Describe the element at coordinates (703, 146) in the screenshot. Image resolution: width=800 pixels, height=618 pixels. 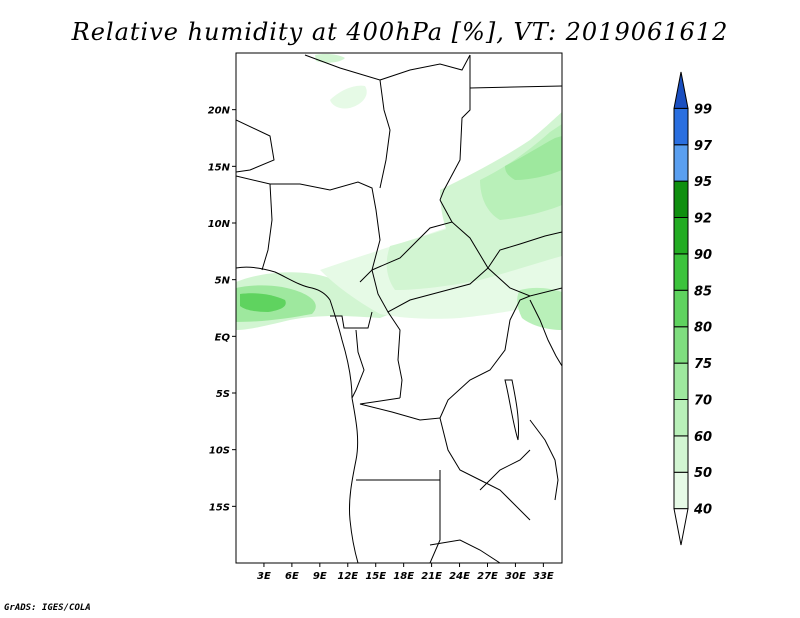
I see `colorbar-label: 97` at that location.